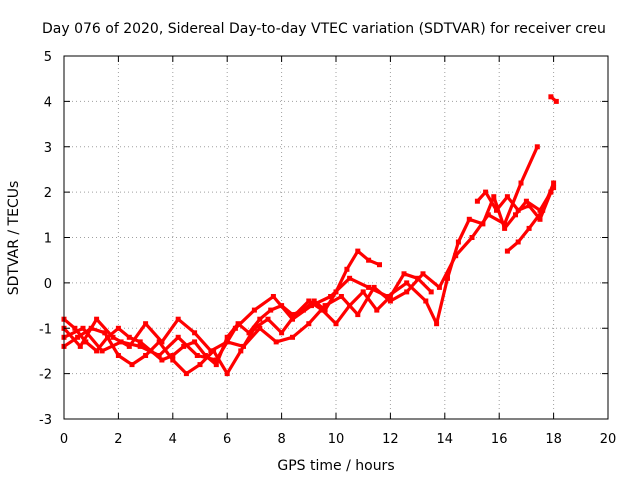 The height and width of the screenshot is (480, 640). What do you see at coordinates (173, 439) in the screenshot?
I see `x-tick-label: 4` at bounding box center [173, 439].